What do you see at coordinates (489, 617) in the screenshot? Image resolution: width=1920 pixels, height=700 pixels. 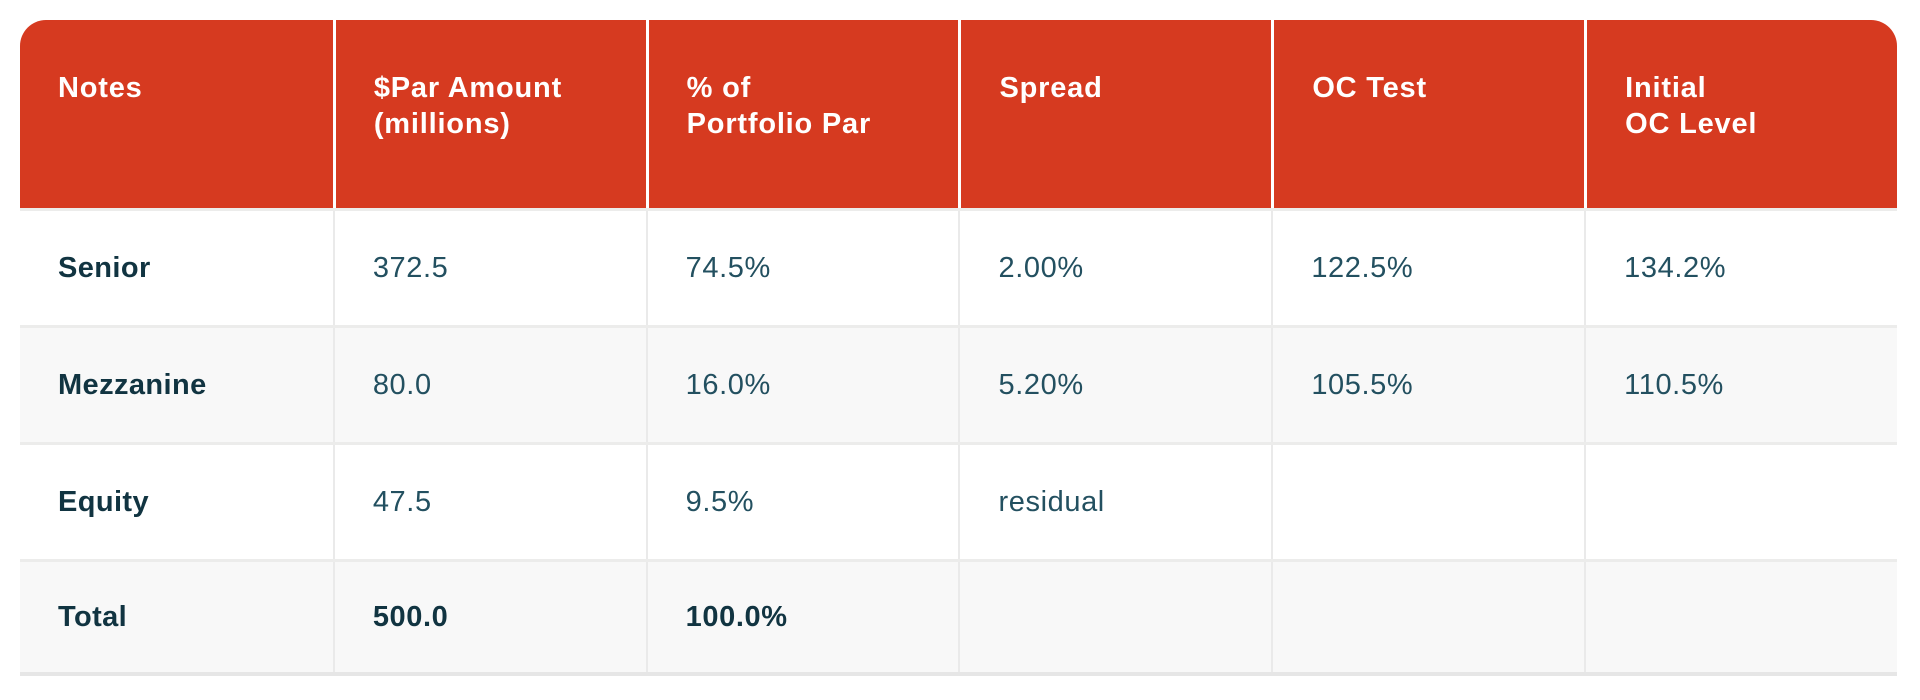 I see `value-cell: 500.0` at bounding box center [489, 617].